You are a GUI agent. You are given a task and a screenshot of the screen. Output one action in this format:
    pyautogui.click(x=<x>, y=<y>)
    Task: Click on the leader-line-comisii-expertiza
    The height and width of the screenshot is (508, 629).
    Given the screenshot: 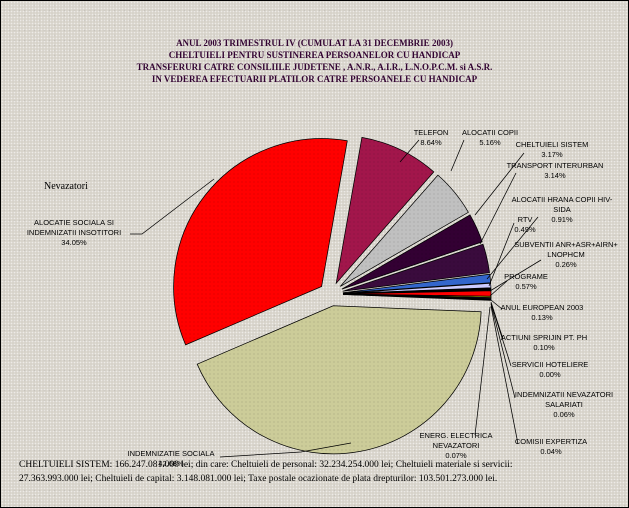 What is the action you would take?
    pyautogui.click(x=504, y=375)
    